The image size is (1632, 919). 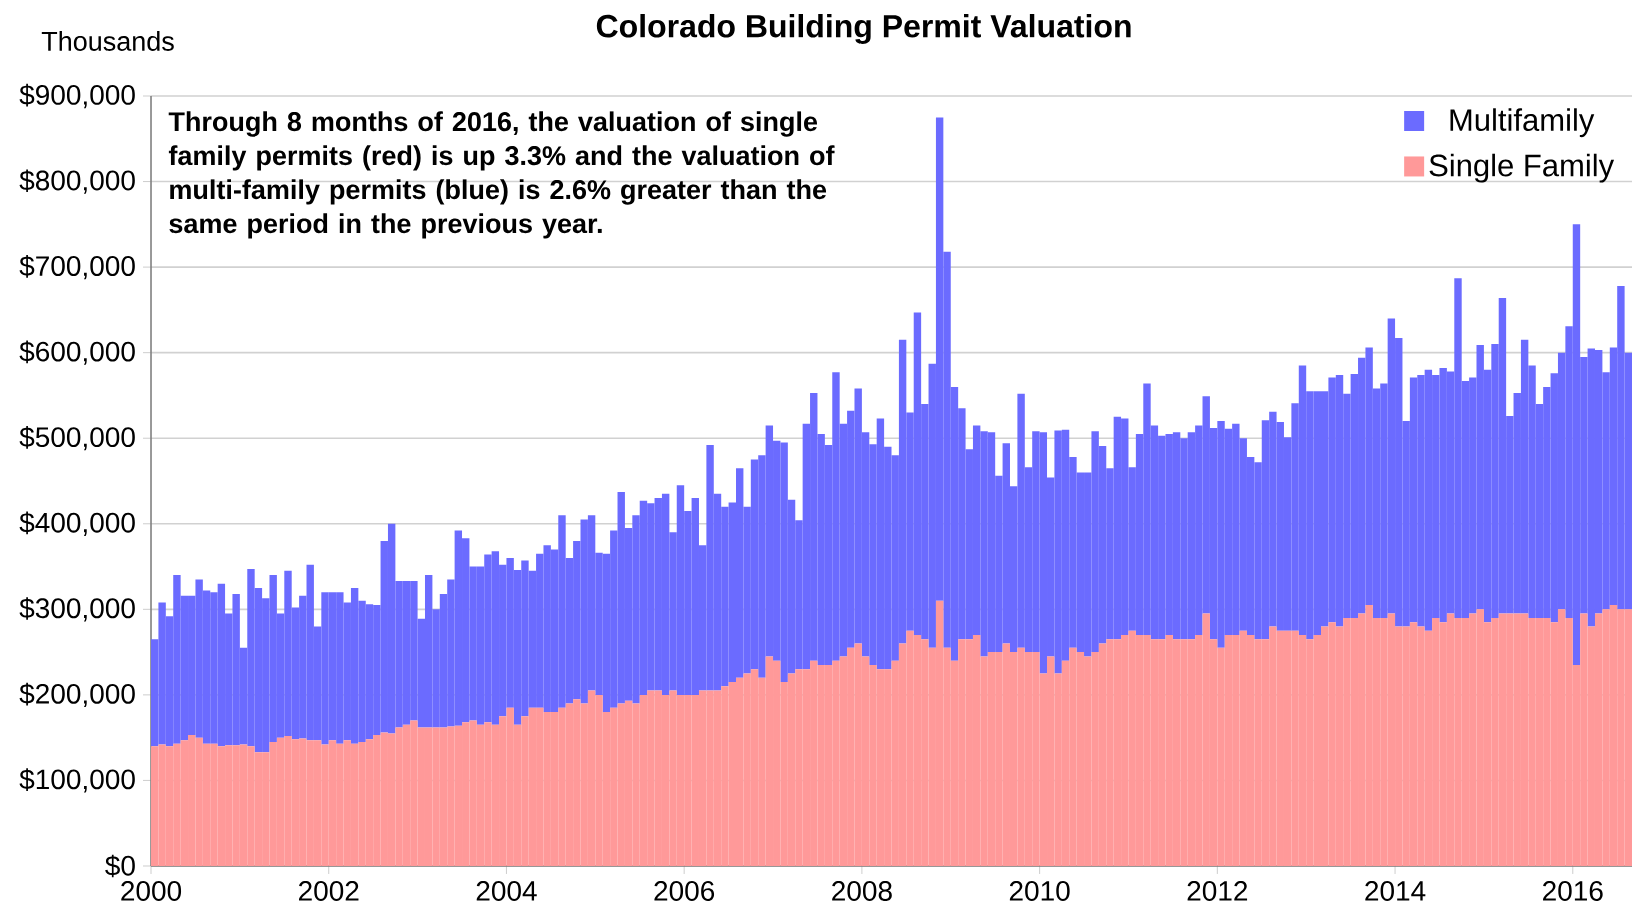 I want to click on x-tick-label: 2012, so click(x=1217, y=891).